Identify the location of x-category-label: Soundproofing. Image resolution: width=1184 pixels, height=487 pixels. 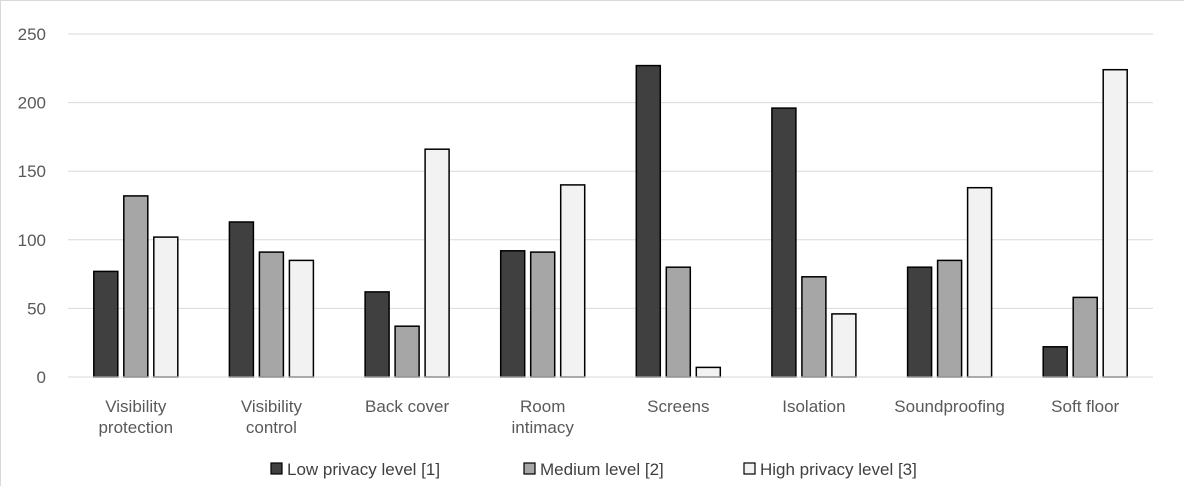
(949, 406).